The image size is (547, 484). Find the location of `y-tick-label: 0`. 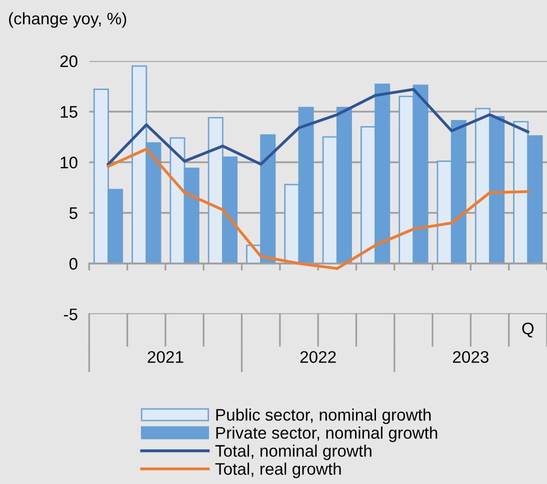

y-tick-label: 0 is located at coordinates (73, 264).